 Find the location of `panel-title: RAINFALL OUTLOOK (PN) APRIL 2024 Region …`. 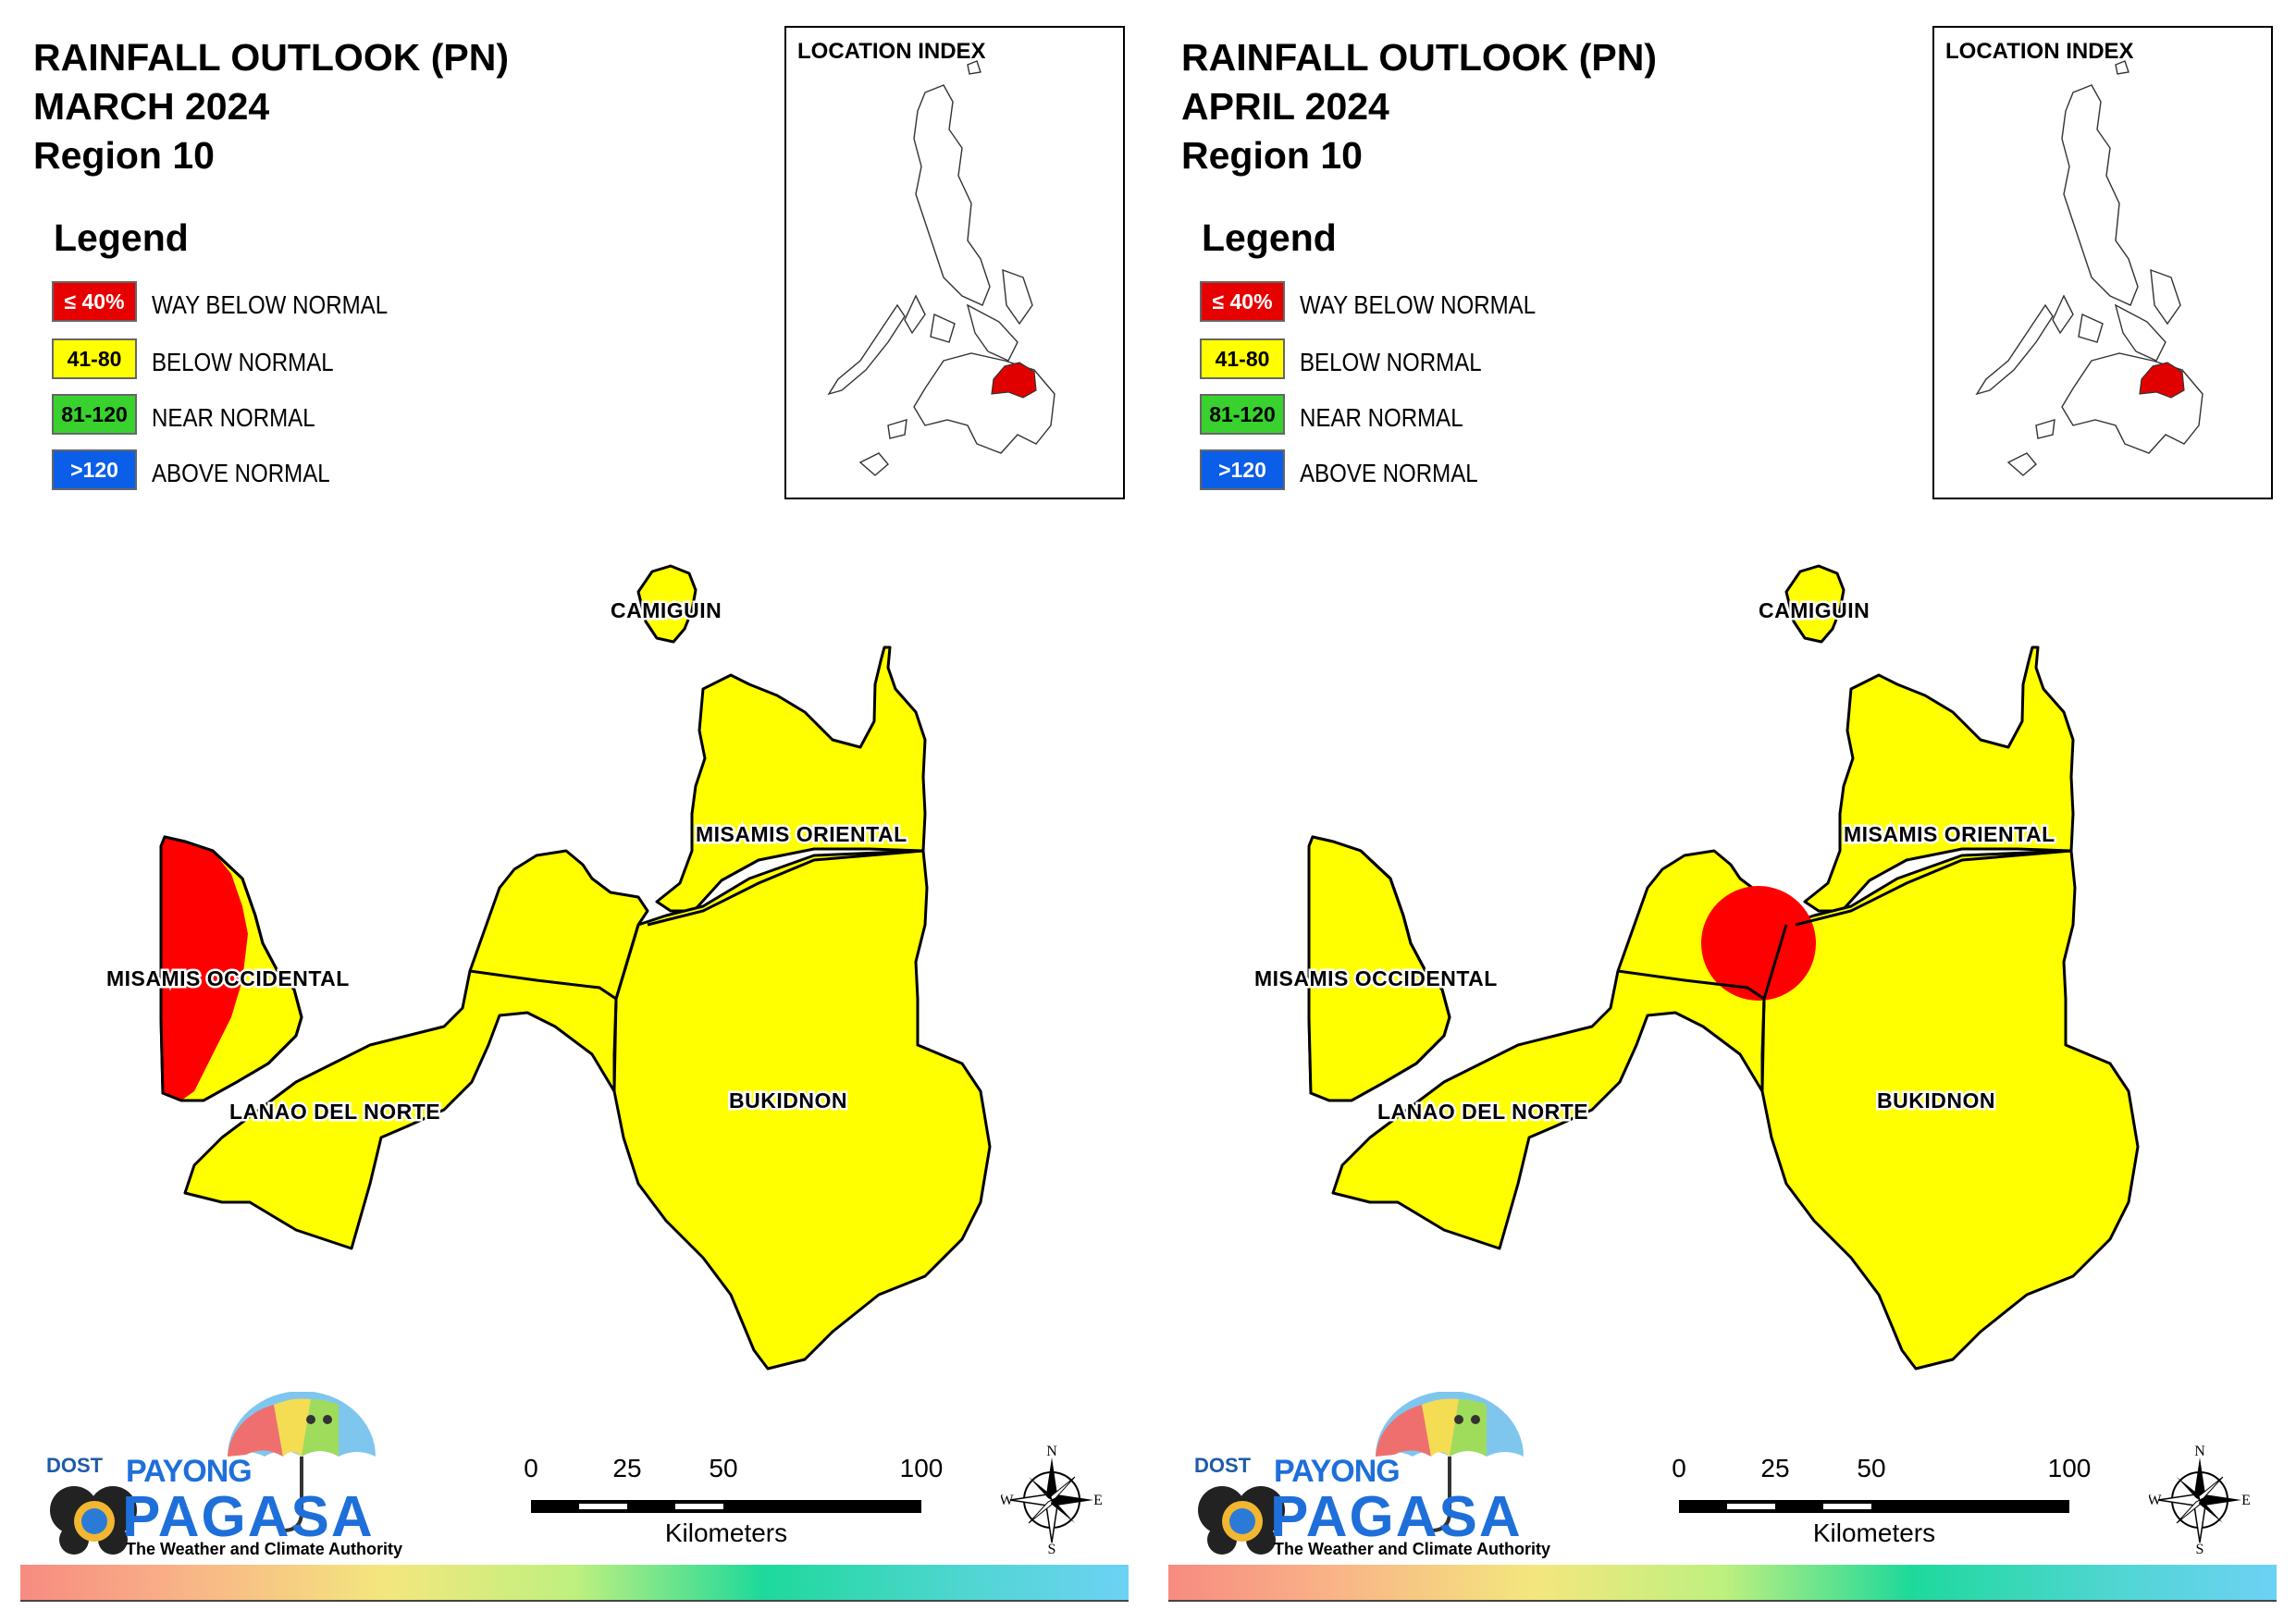

panel-title: RAINFALL OUTLOOK (PN) APRIL 2024 Region … is located at coordinates (1419, 106).